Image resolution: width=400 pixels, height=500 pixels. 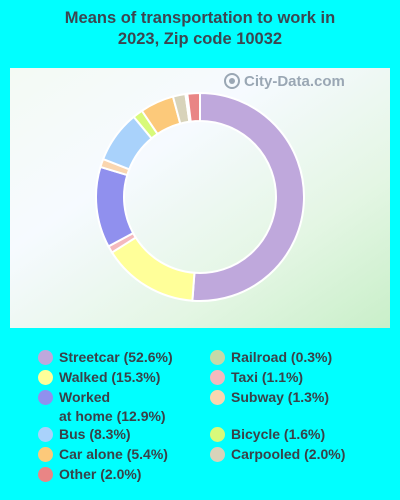 I want to click on legend-item-walked: Walked (15.3%), so click(x=99, y=377).